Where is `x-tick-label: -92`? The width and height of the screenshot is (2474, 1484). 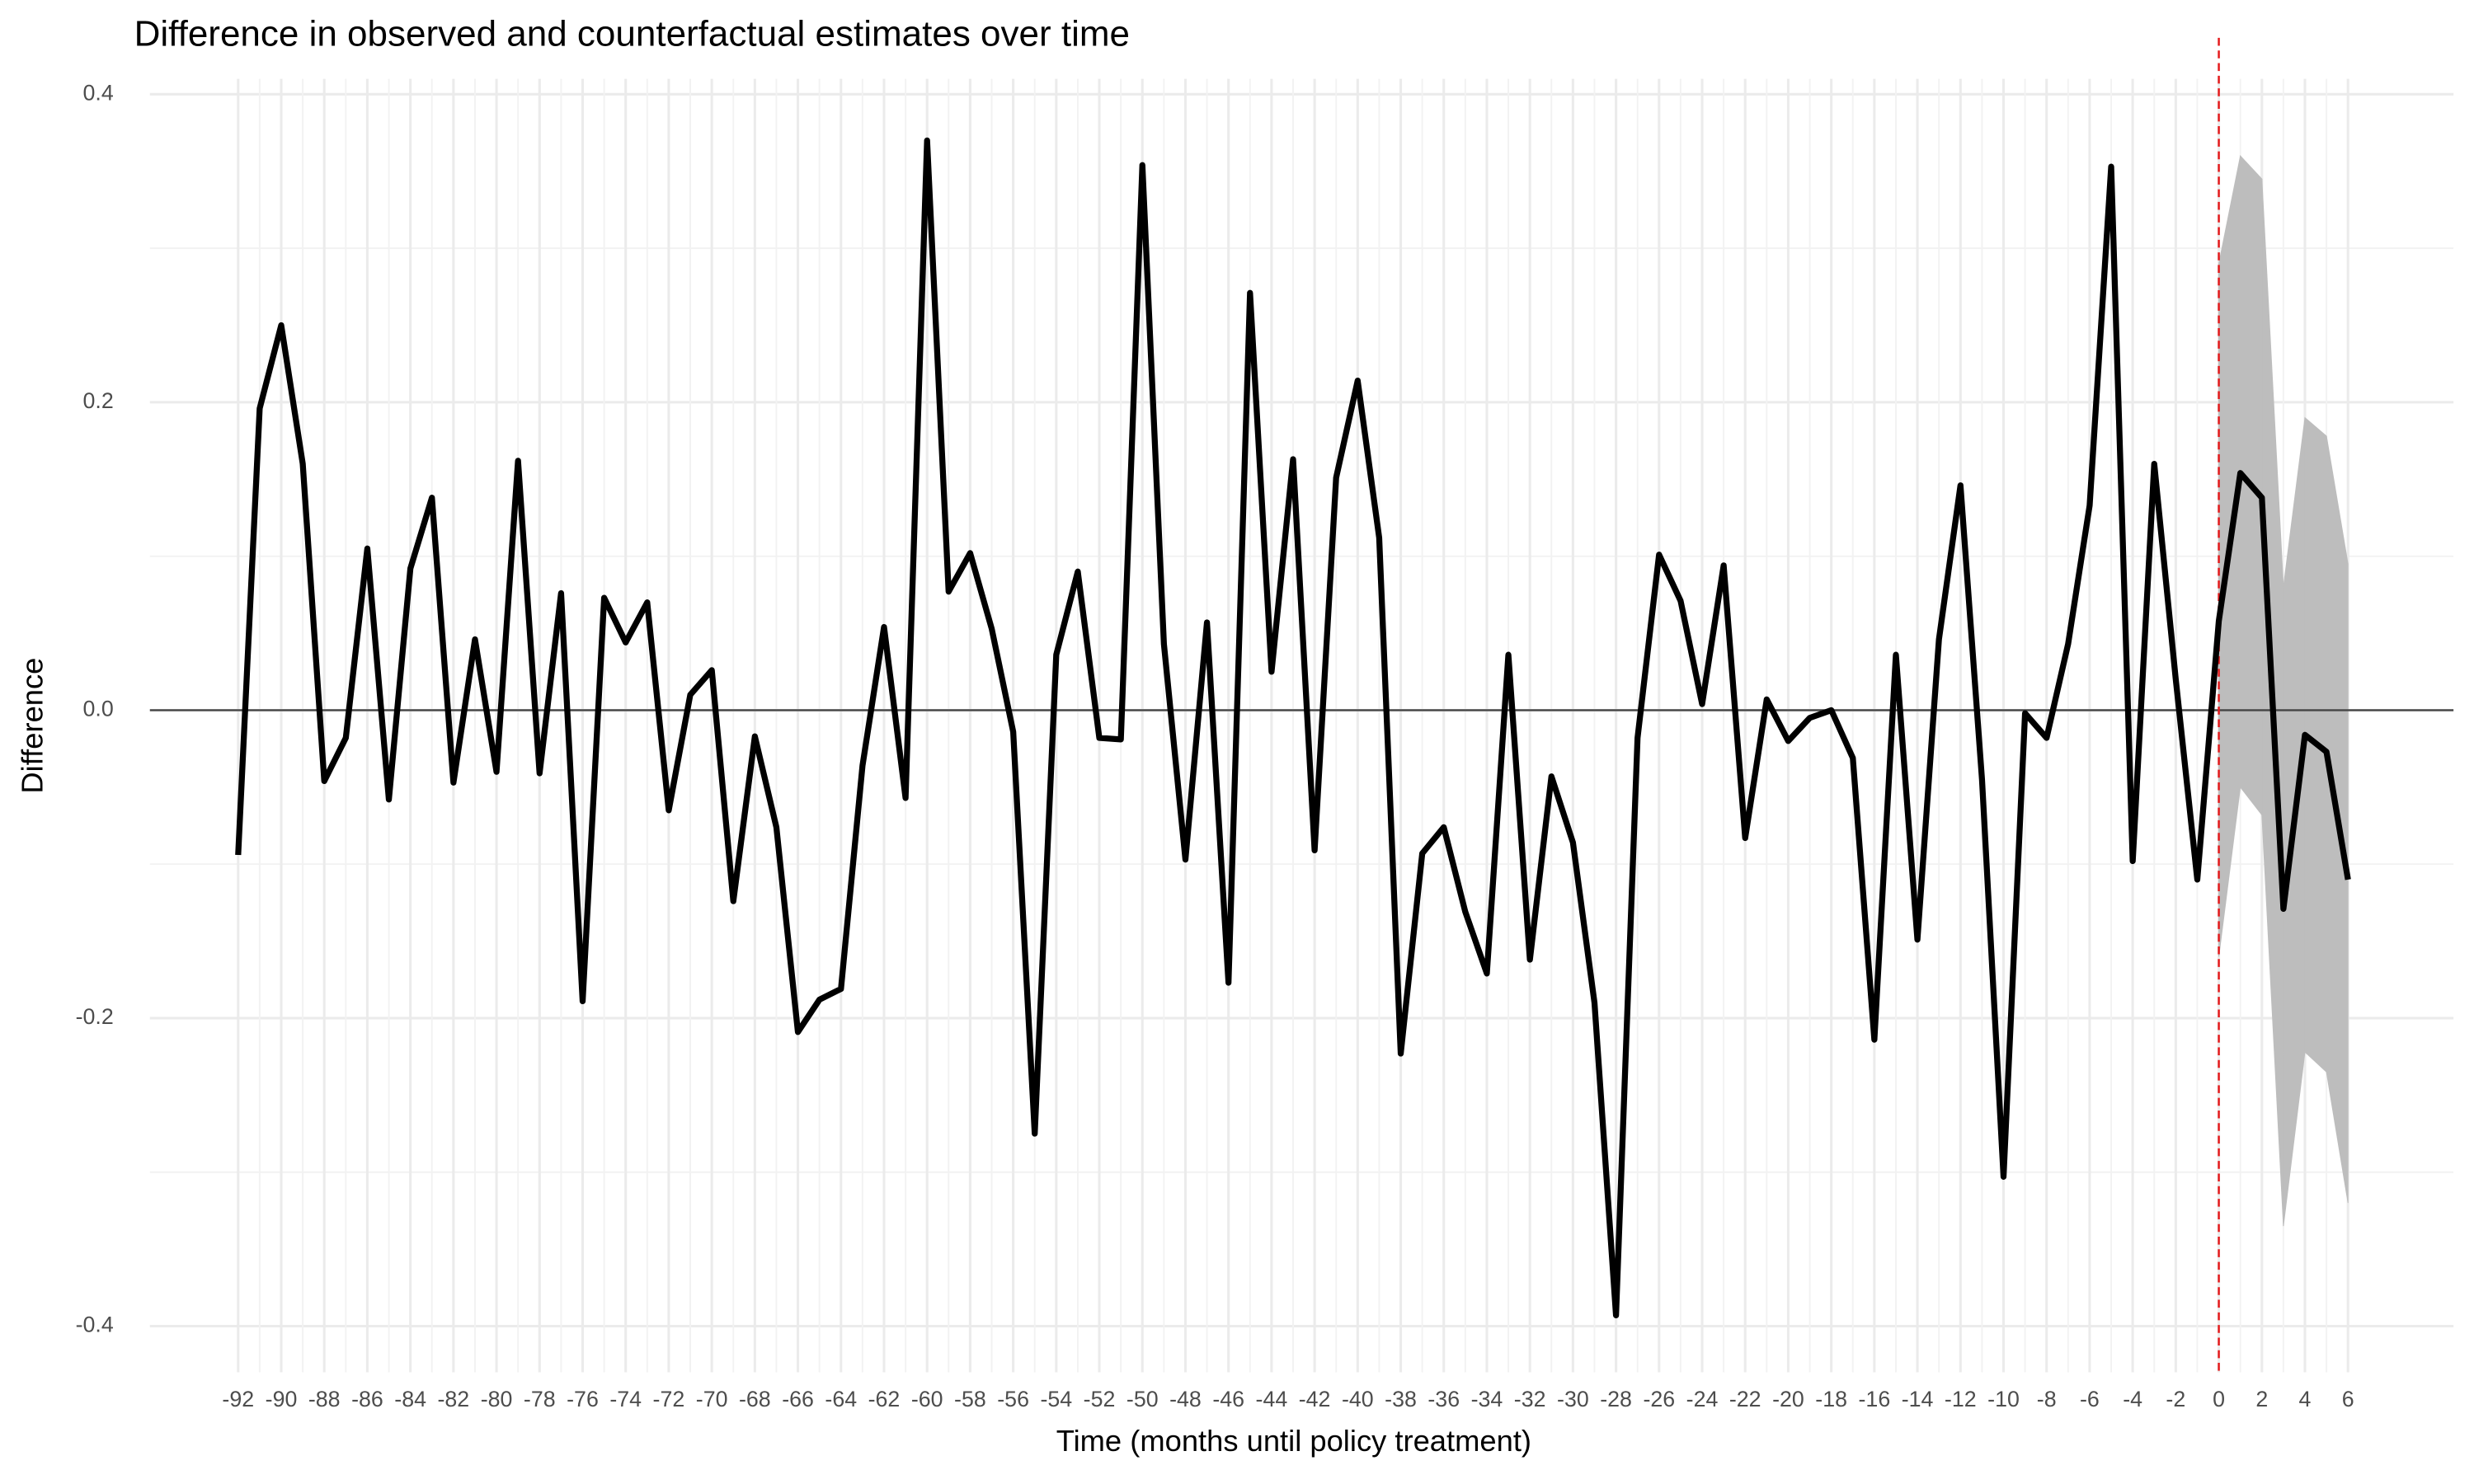
x-tick-label: -92 is located at coordinates (238, 1399).